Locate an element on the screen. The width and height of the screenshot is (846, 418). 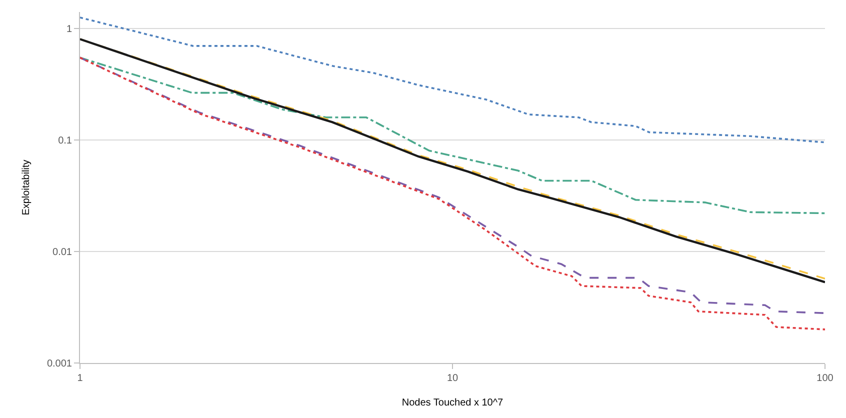
y-tick-label: 0.001 is located at coordinates (59, 364).